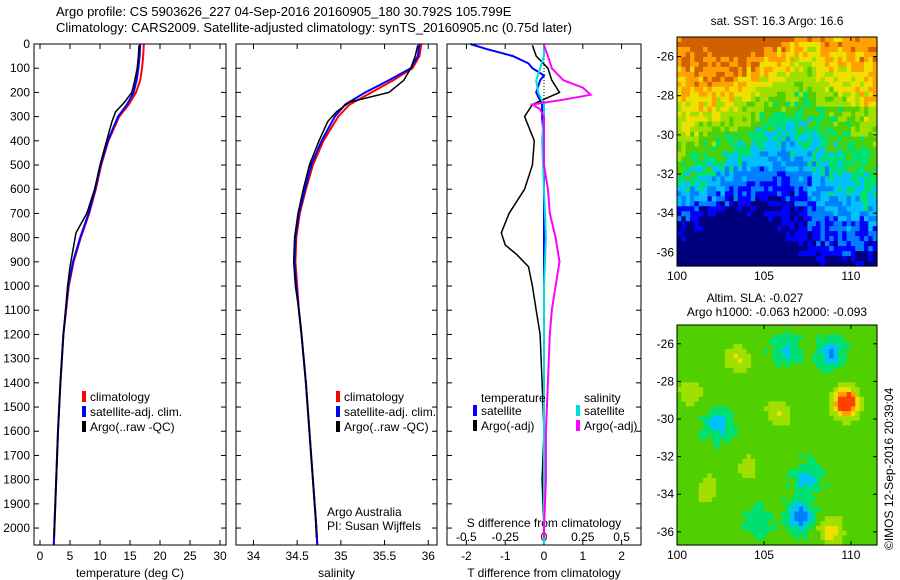  What do you see at coordinates (475, 410) in the screenshot?
I see `legend-swatch` at bounding box center [475, 410].